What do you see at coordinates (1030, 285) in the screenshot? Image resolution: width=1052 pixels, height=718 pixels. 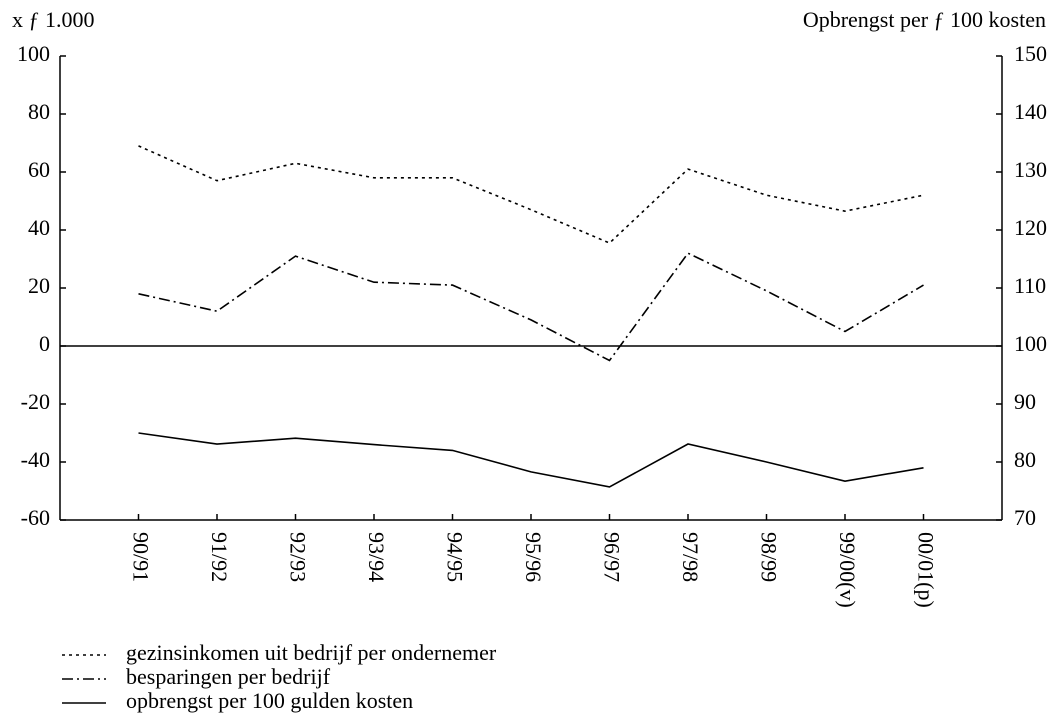 I see `y2-tick-label: 110` at bounding box center [1030, 285].